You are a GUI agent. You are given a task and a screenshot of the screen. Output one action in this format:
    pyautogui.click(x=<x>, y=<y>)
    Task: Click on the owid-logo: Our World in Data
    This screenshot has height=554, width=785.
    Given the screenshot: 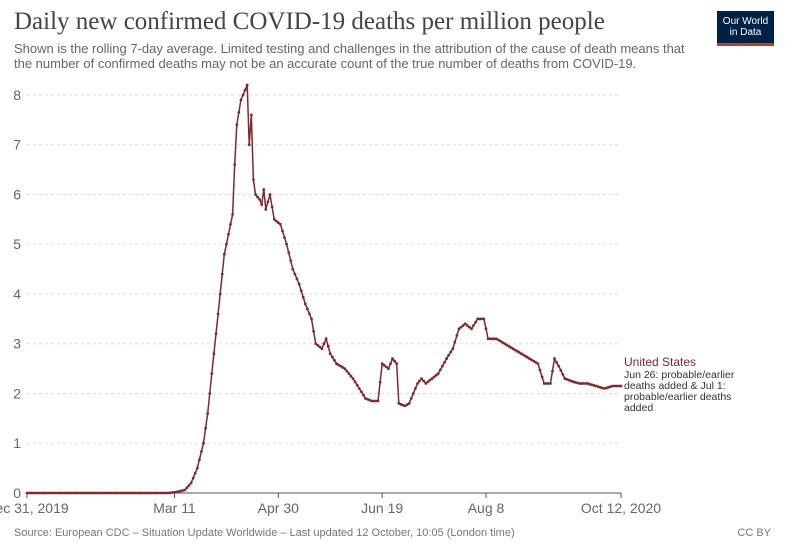 What is the action you would take?
    pyautogui.click(x=745, y=28)
    